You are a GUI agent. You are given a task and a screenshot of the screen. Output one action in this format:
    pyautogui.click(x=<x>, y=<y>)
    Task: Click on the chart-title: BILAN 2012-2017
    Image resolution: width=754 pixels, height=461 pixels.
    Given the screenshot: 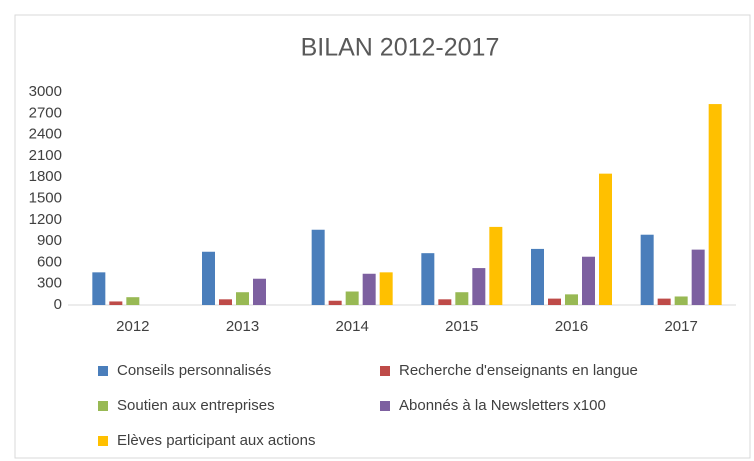 What is the action you would take?
    pyautogui.click(x=400, y=48)
    